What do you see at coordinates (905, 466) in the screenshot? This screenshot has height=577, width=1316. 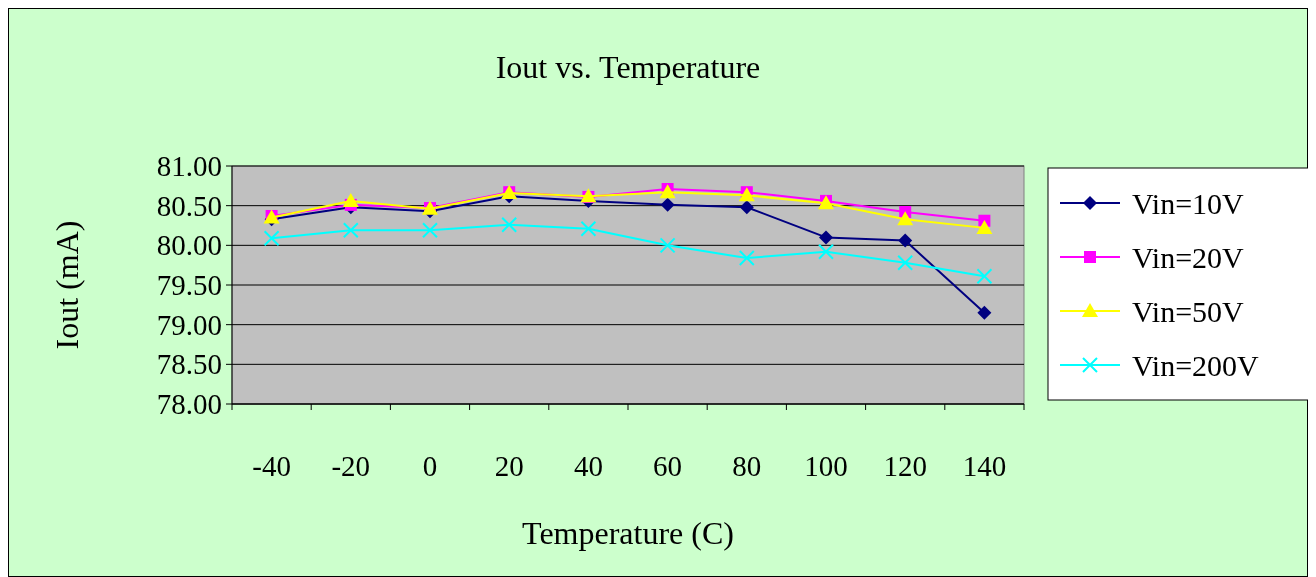 I see `x-tick-label: 120` at bounding box center [905, 466].